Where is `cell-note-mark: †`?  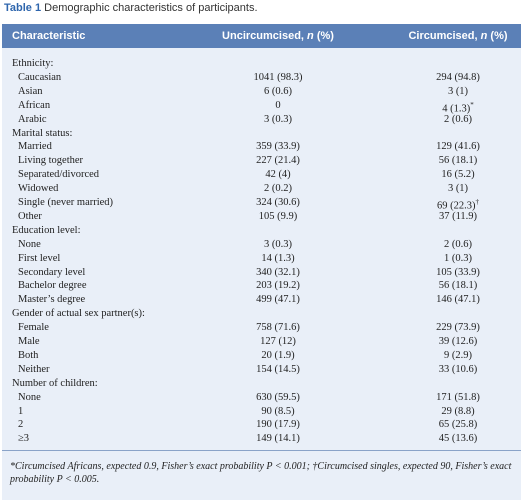 cell-note-mark: † is located at coordinates (477, 202).